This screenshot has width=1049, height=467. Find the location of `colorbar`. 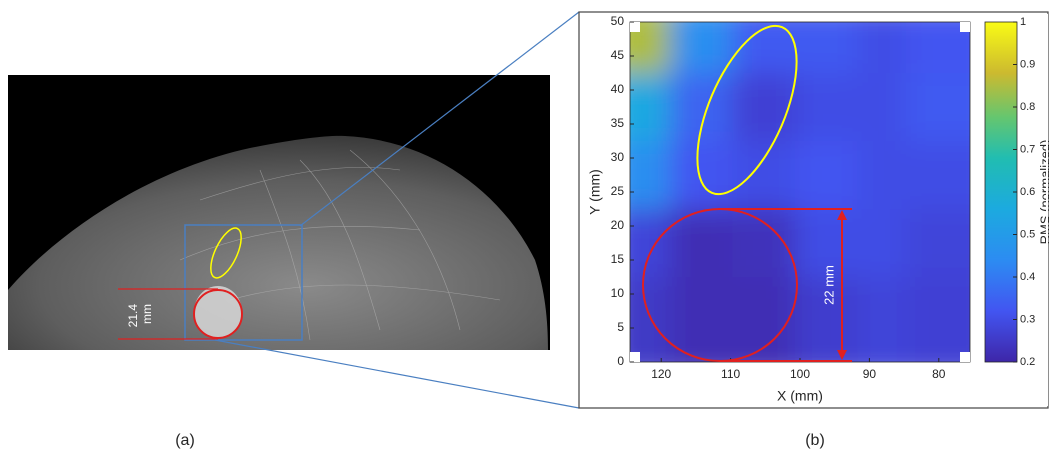

colorbar is located at coordinates (1001, 192).